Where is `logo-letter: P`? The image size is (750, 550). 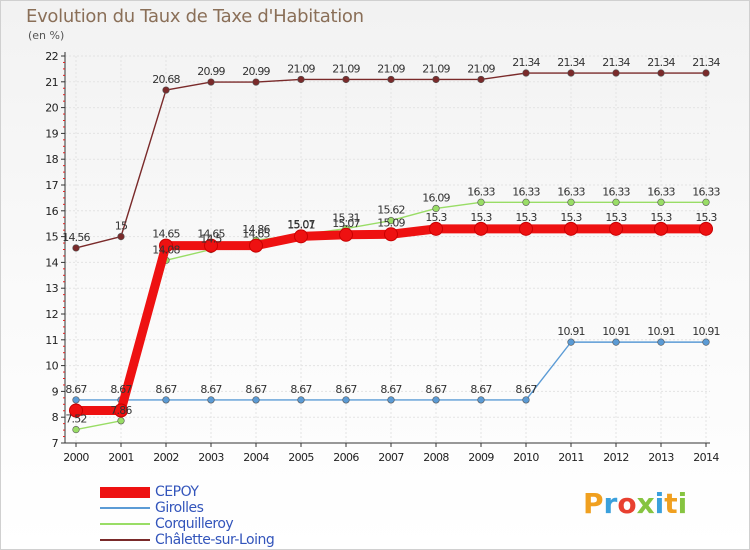 logo-letter: P is located at coordinates (593, 503).